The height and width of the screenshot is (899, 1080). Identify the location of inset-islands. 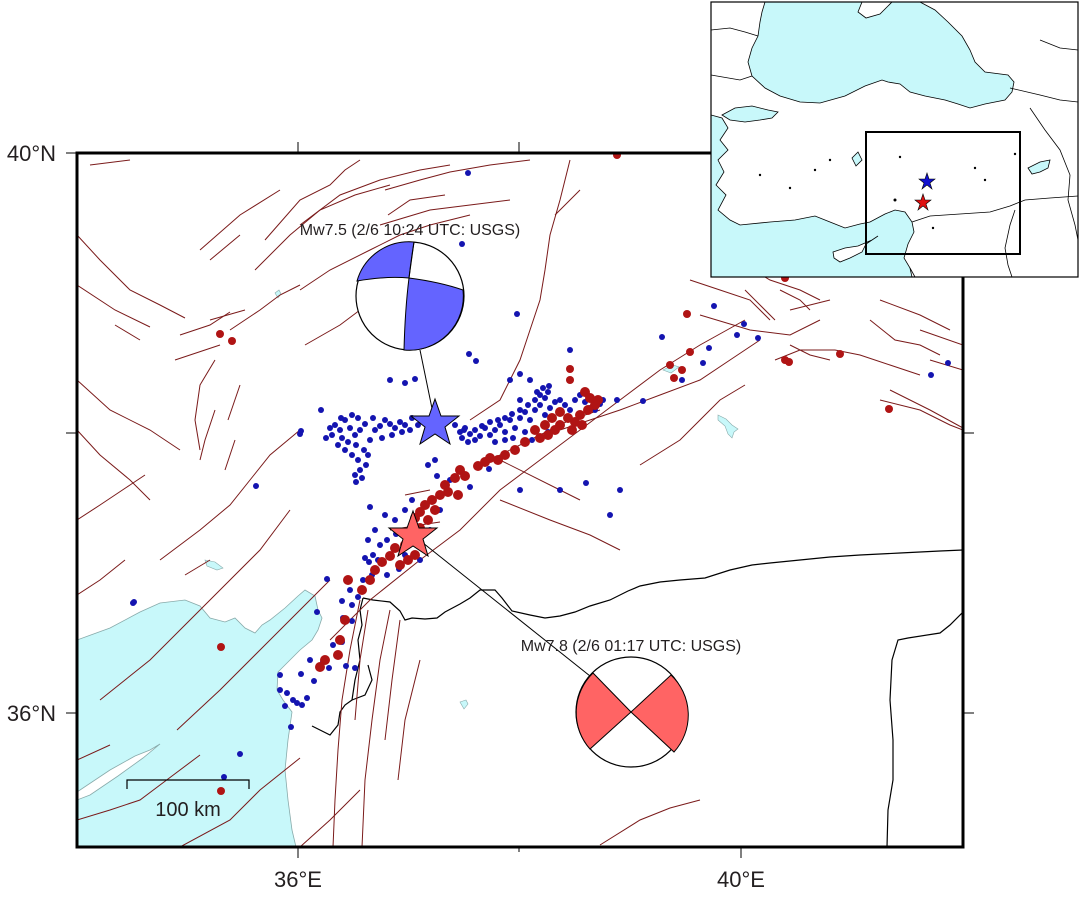
(887, 191).